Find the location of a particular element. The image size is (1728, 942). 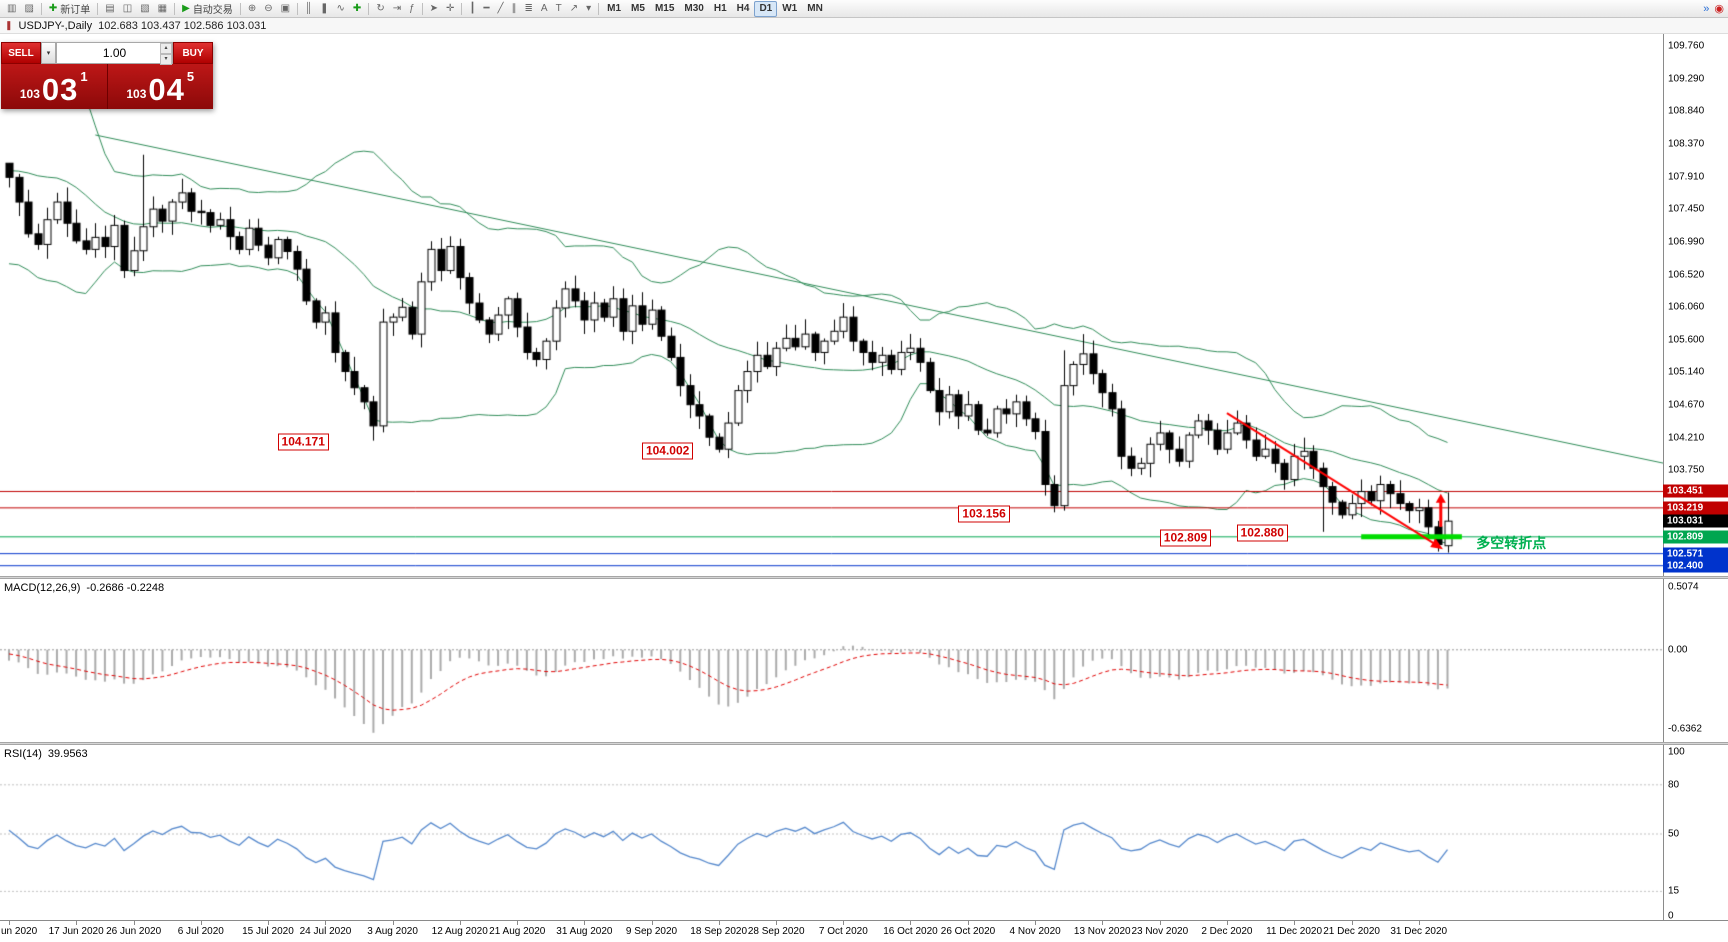

buy-price-pips: 04 is located at coordinates (166, 89).